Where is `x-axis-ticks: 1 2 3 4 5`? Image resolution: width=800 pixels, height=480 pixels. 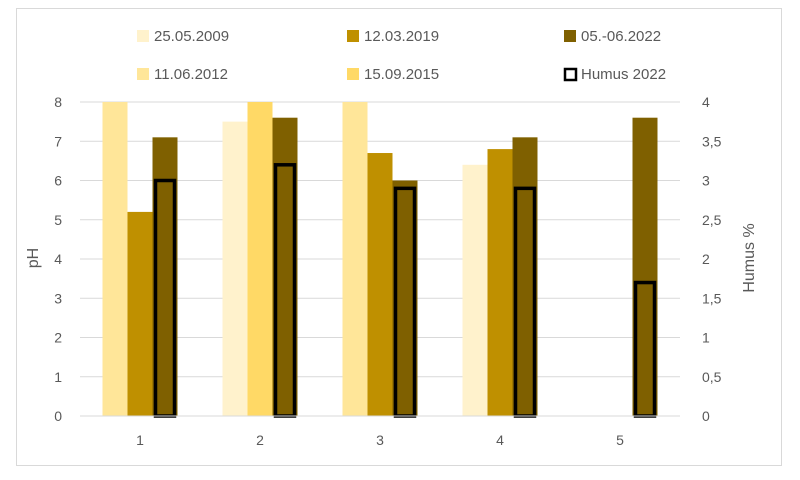
x-axis-ticks: 1 2 3 4 5 is located at coordinates (380, 440).